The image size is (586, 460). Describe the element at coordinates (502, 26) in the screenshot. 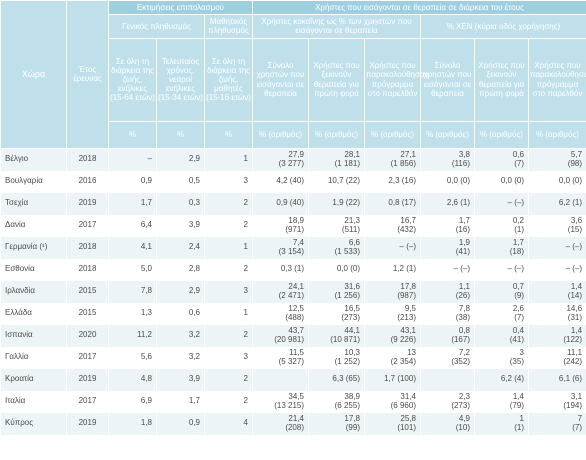

I see `header-subgroup: % ΧΕΝ (κύρια οδός χορήγησης)` at that location.